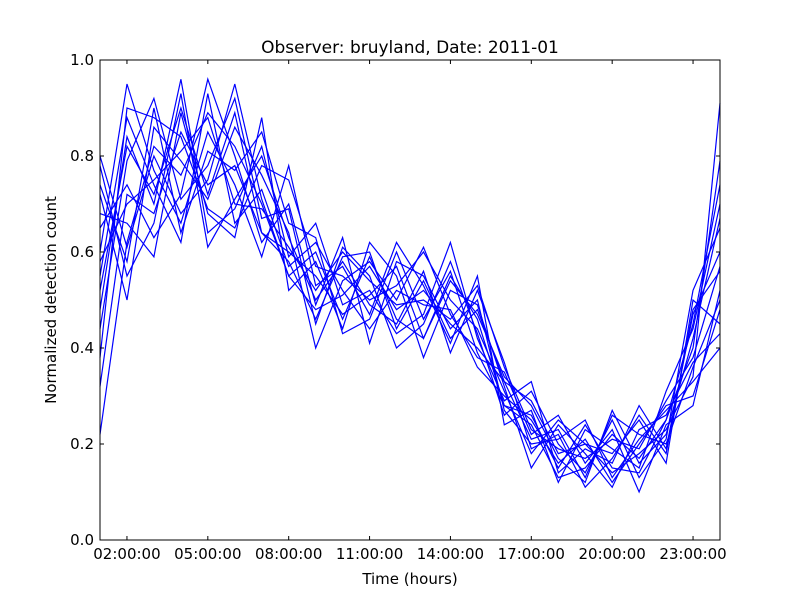 Image resolution: width=800 pixels, height=600 pixels. What do you see at coordinates (611, 554) in the screenshot?
I see `x-tick-label: 20:00:00` at bounding box center [611, 554].